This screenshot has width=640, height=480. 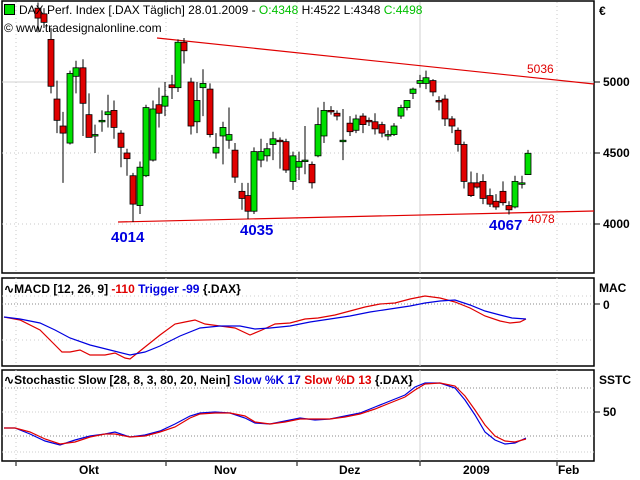 I want to click on macd-axis-label: MAC, so click(x=613, y=288).